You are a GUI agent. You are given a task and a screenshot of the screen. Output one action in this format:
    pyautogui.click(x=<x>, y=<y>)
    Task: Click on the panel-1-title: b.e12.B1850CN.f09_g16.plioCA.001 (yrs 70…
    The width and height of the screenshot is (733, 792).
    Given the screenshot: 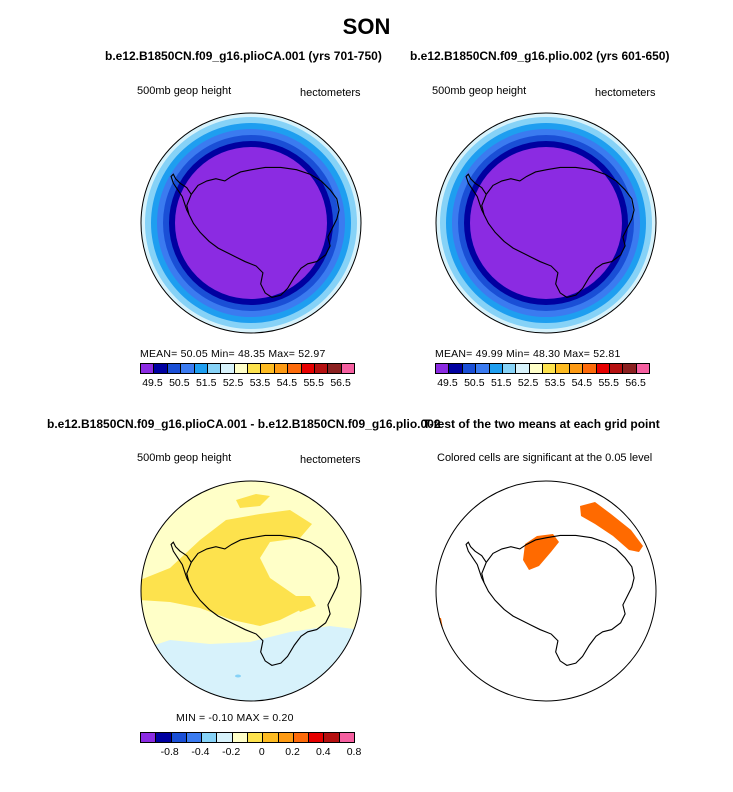 What is the action you would take?
    pyautogui.click(x=243, y=56)
    